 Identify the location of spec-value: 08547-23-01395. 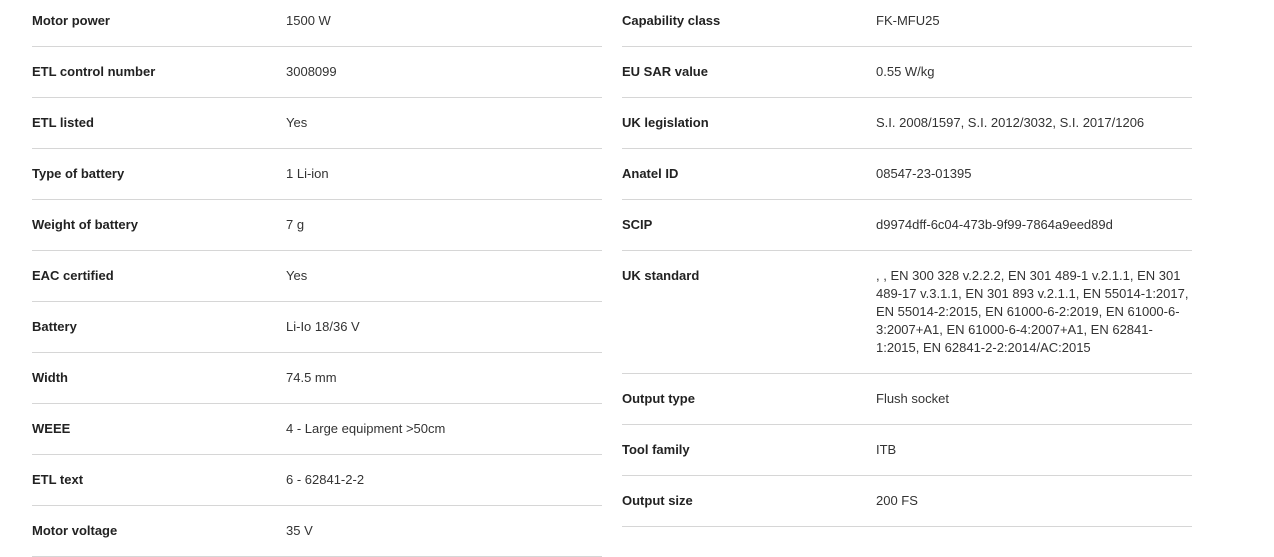
(924, 173).